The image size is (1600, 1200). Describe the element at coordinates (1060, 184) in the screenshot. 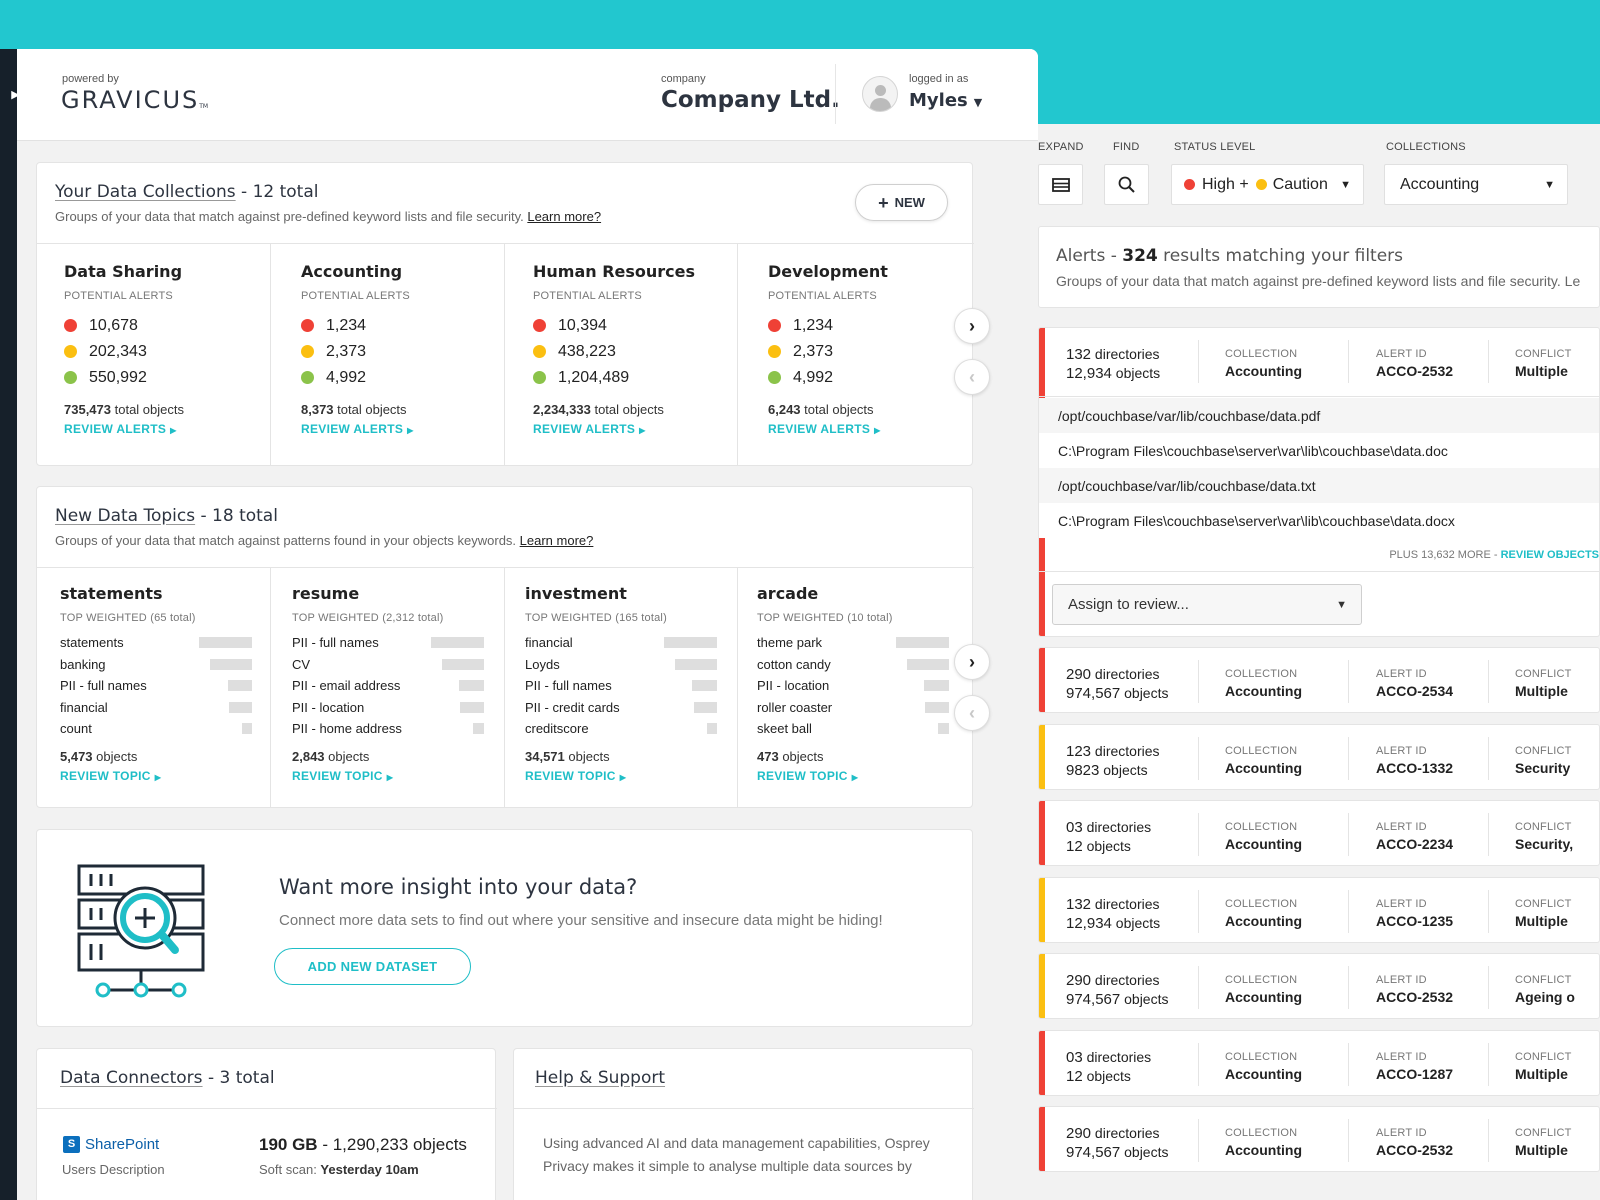

I see `expand-button` at that location.